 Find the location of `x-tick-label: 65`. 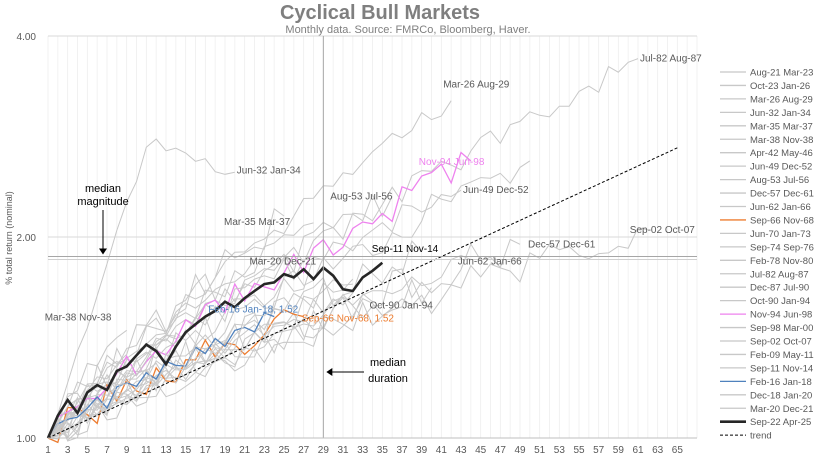

x-tick-label: 65 is located at coordinates (678, 450).